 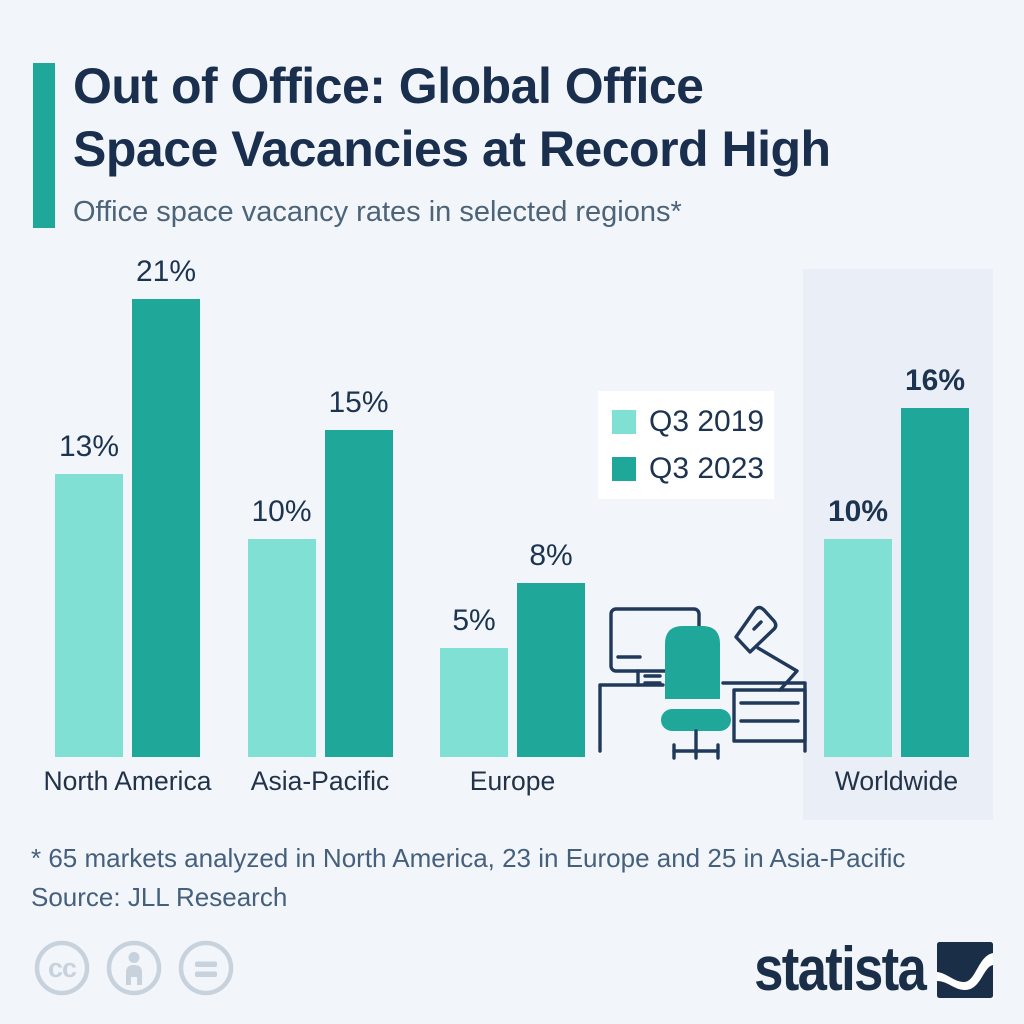 What do you see at coordinates (707, 421) in the screenshot?
I see `legend-label: Q3 2019` at bounding box center [707, 421].